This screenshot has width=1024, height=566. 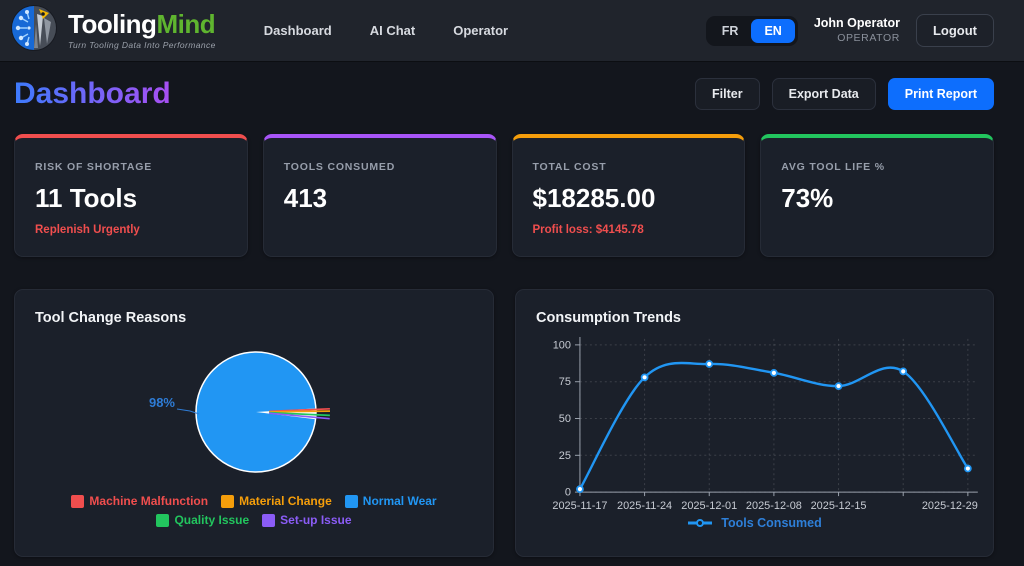 What do you see at coordinates (856, 23) in the screenshot?
I see `user-name: John Operator` at bounding box center [856, 23].